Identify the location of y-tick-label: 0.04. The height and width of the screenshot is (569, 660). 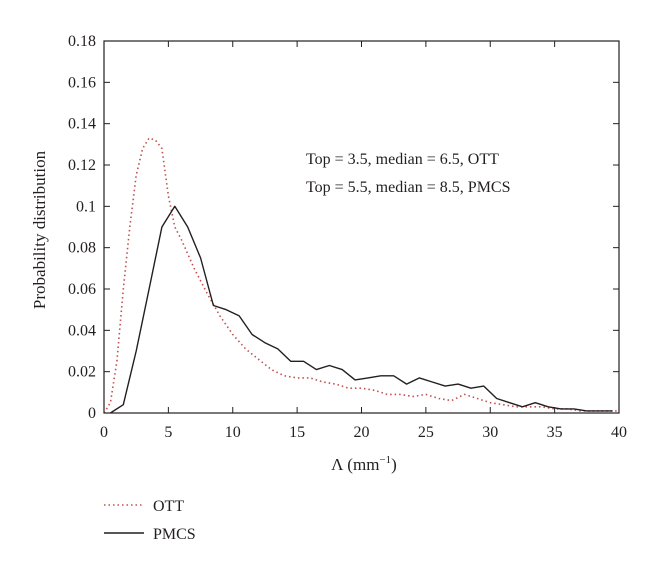
(82, 330).